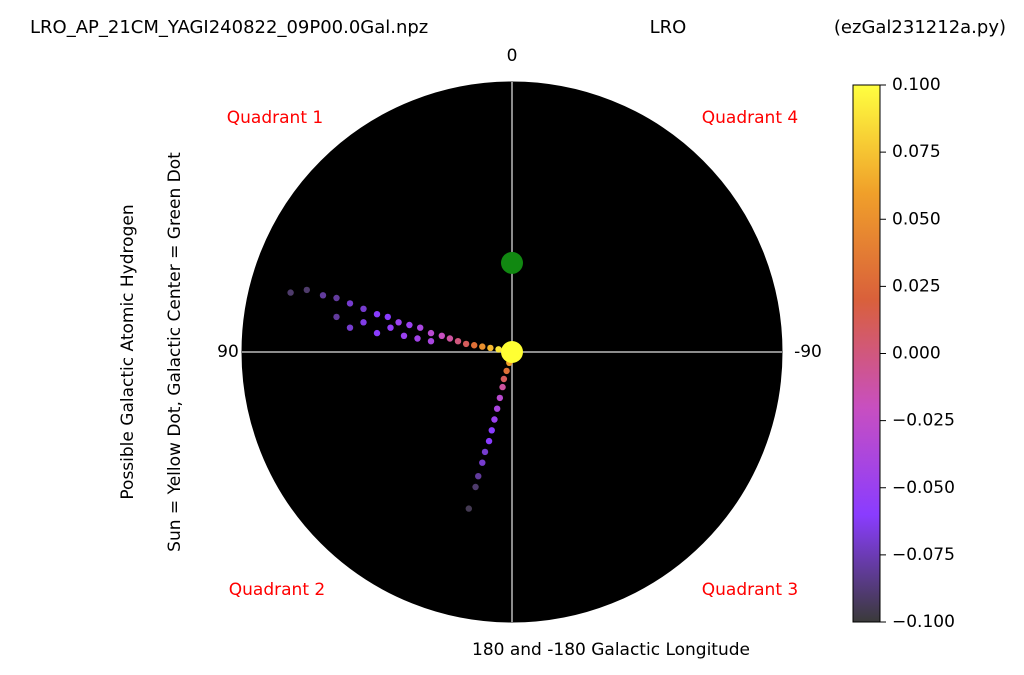 The height and width of the screenshot is (675, 1024). Describe the element at coordinates (920, 27) in the screenshot. I see `script-name: (ezGal231212a.py)` at that location.